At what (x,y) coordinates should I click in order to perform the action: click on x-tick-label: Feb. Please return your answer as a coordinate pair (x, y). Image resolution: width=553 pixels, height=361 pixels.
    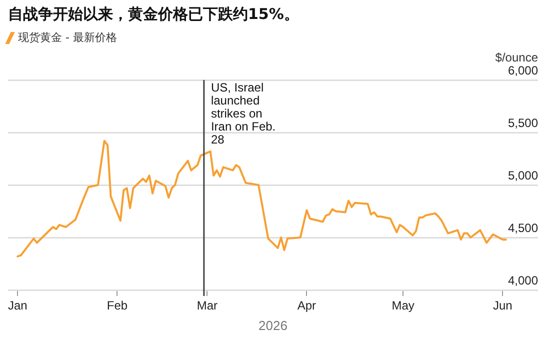
    Looking at the image, I should click on (117, 305).